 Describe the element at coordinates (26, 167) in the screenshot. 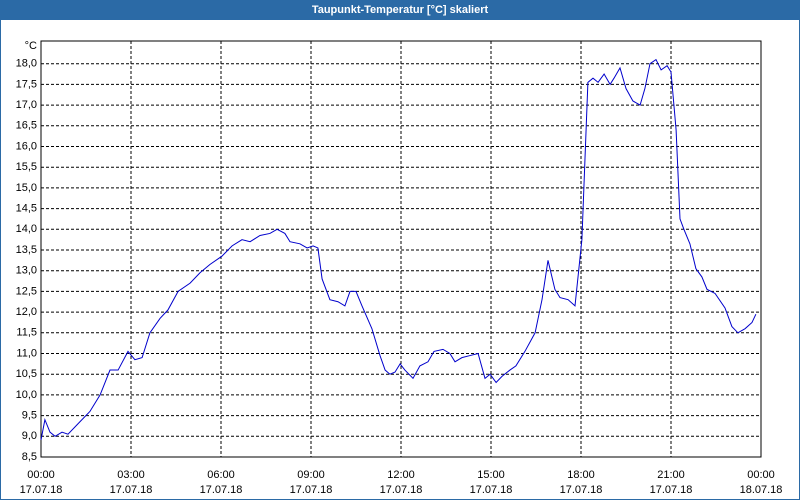

I see `y-tick-label: 15,5` at that location.